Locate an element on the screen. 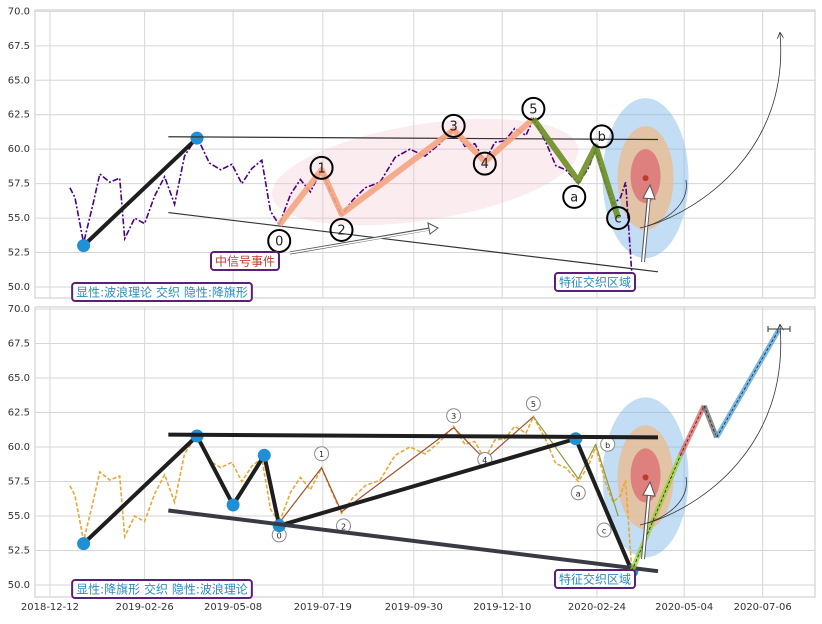 Image resolution: width=822 pixels, height=624 pixels. y-tick-label: 70.0 is located at coordinates (19, 11).